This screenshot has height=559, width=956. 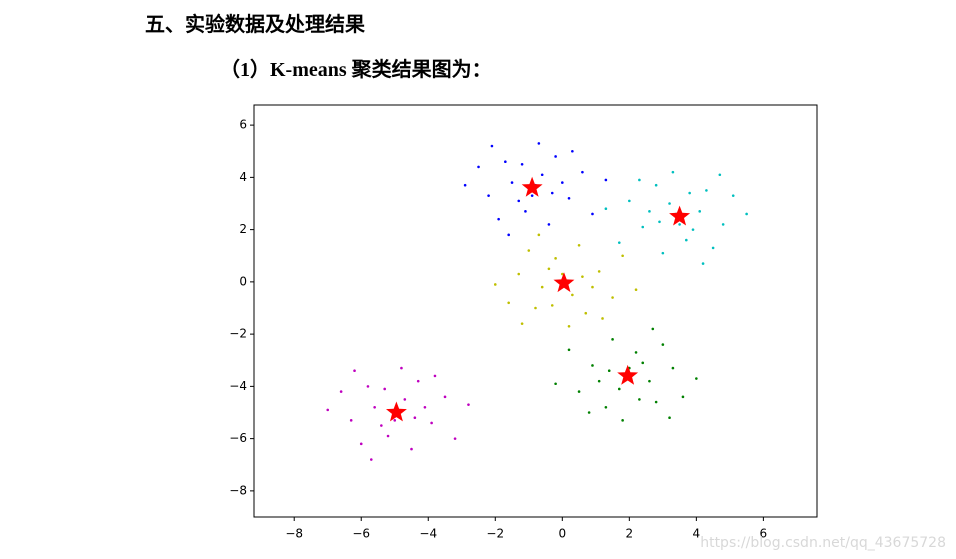 I want to click on x-tick-label: 0, so click(x=562, y=534).